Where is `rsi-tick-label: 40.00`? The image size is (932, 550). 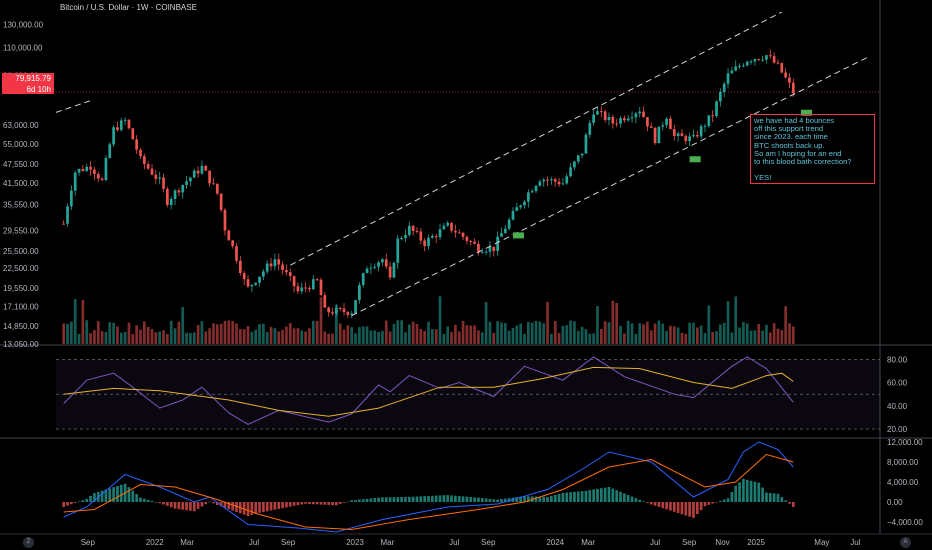
rsi-tick-label: 40.00 is located at coordinates (897, 406).